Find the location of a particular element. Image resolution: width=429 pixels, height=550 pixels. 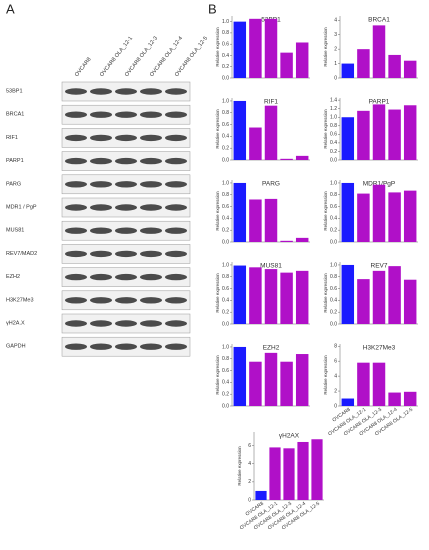

protein-label: GAPDH is located at coordinates (16, 347).